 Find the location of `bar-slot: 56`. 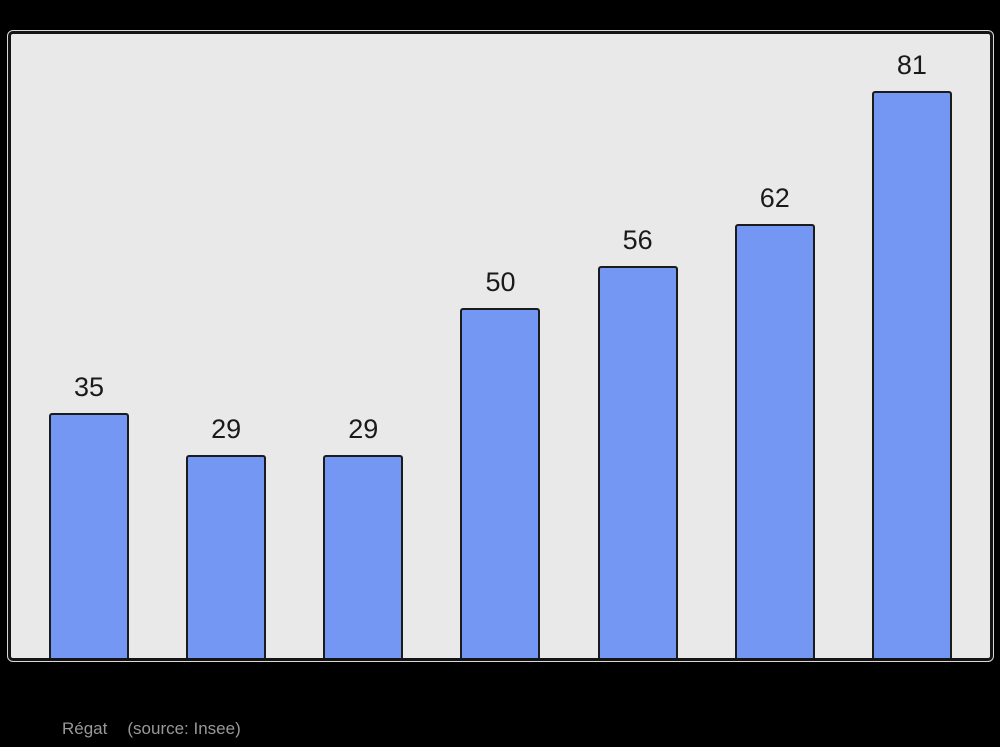

bar-slot: 56 is located at coordinates (637, 441).